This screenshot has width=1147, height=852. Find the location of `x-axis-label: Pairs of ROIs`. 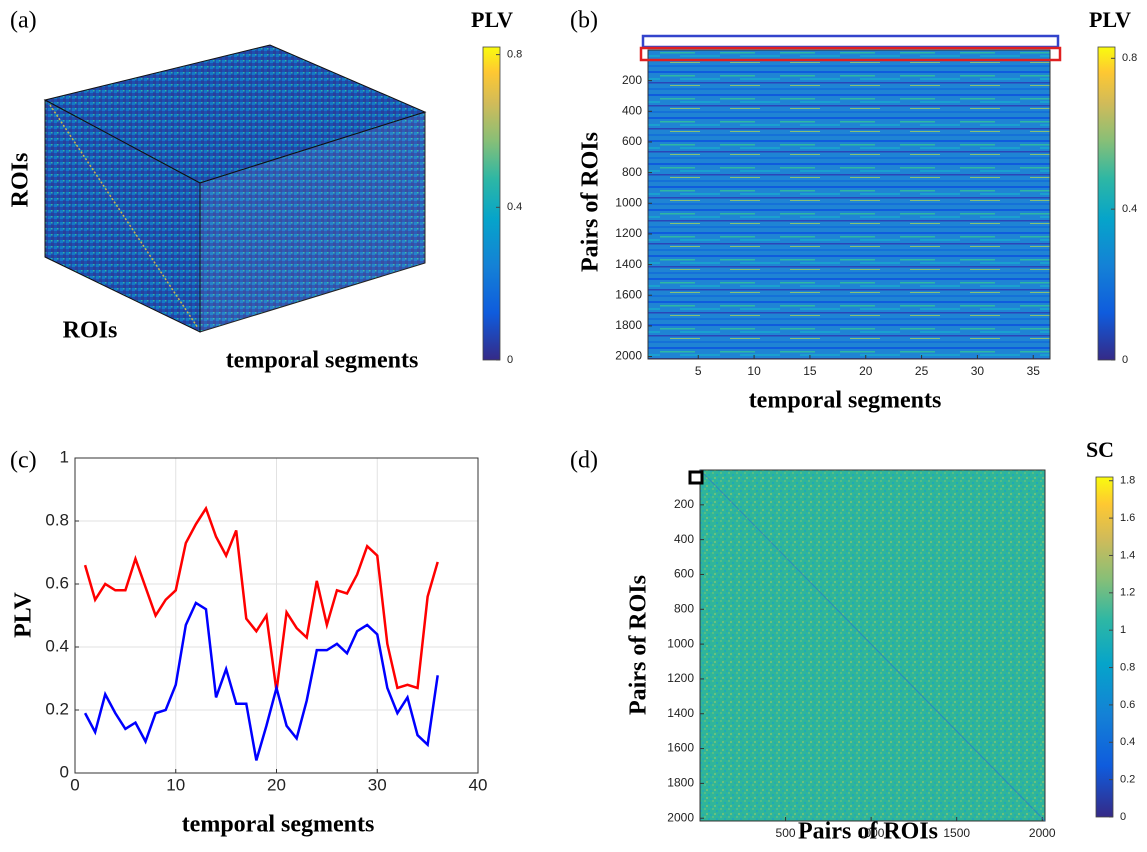

x-axis-label: Pairs of ROIs is located at coordinates (868, 832).